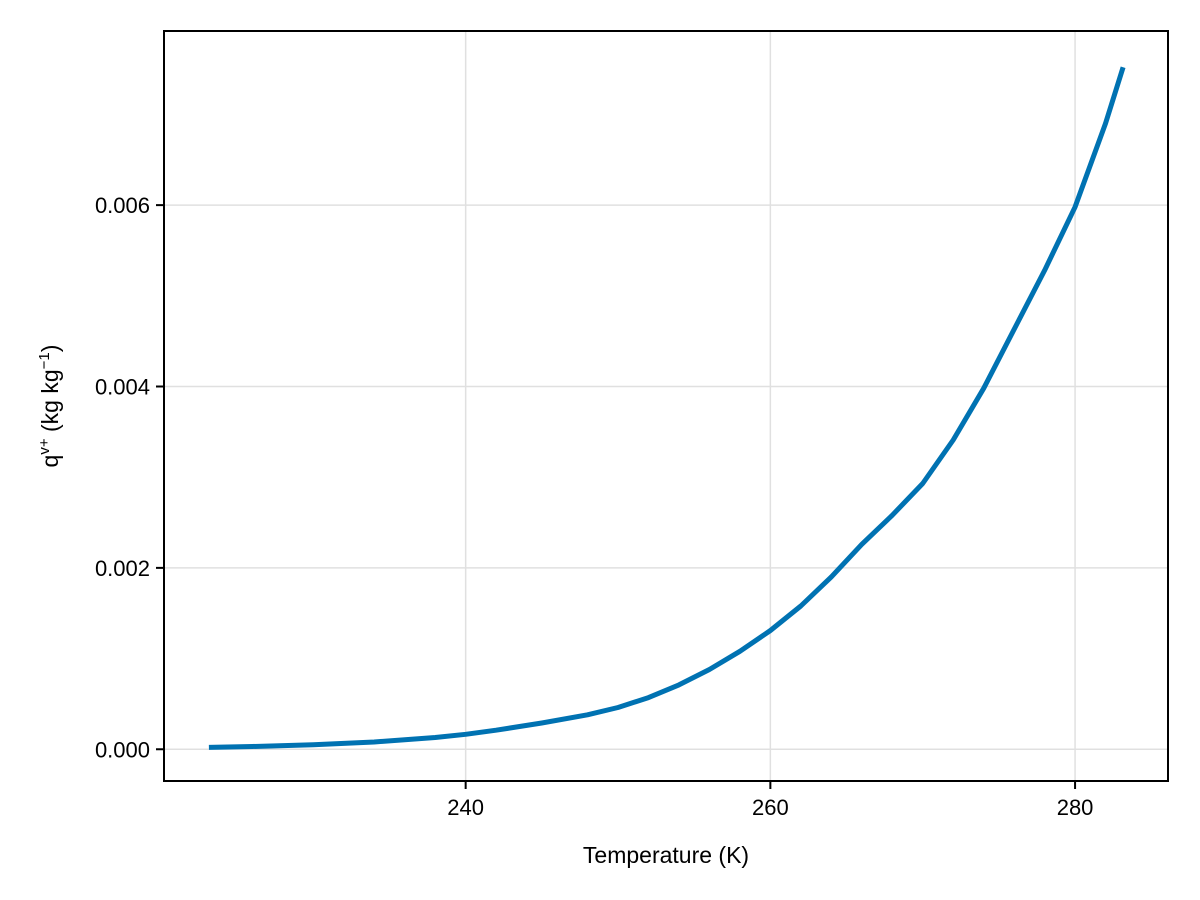 This screenshot has height=900, width=1200. Describe the element at coordinates (1075, 807) in the screenshot. I see `x-tick-label: 280` at that location.